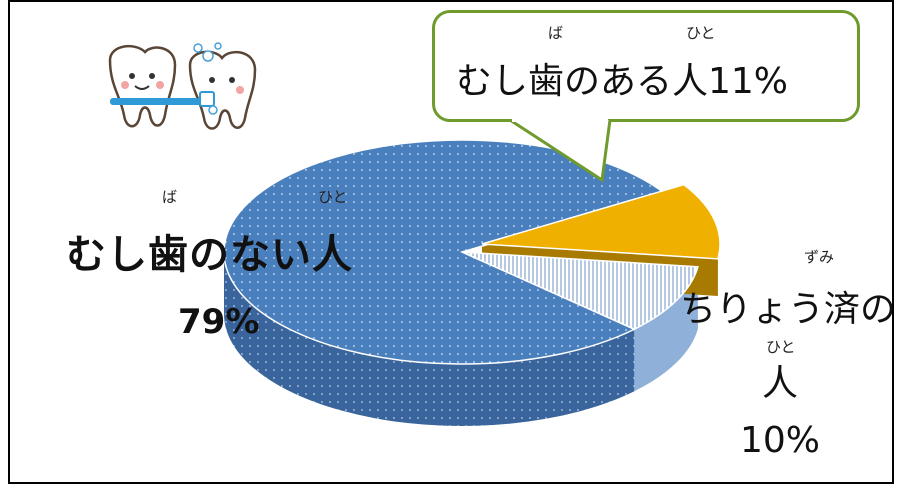  Describe the element at coordinates (819, 257) in the screenshot. I see `treated-ruby-zumi: ずみ` at that location.